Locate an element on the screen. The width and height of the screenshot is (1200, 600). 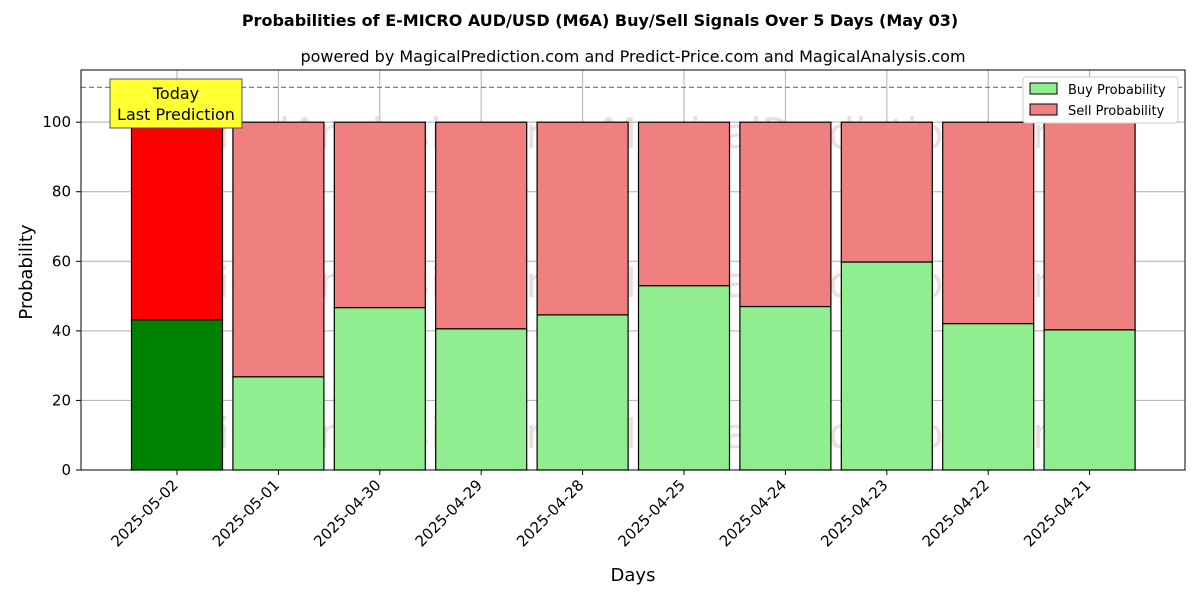
today-annotation-box is located at coordinates (176, 103).